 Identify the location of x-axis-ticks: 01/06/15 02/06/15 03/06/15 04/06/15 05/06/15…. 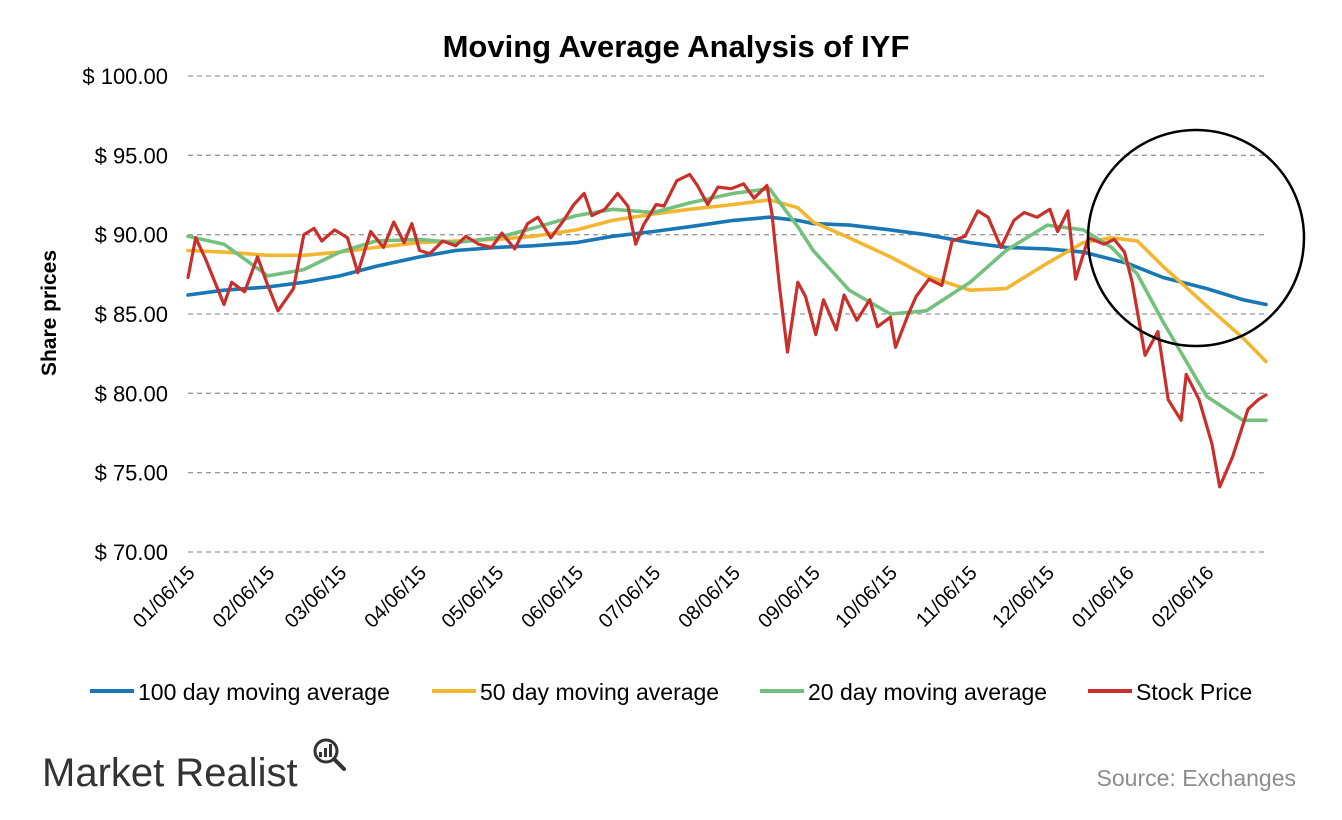
(673, 597).